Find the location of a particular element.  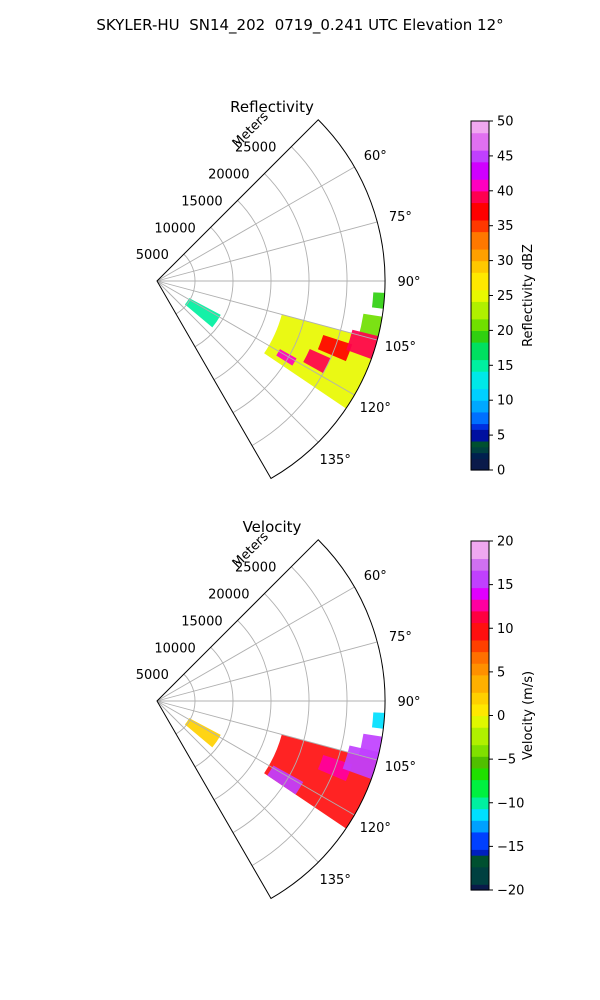

panel-title: Velocity is located at coordinates (272, 527).